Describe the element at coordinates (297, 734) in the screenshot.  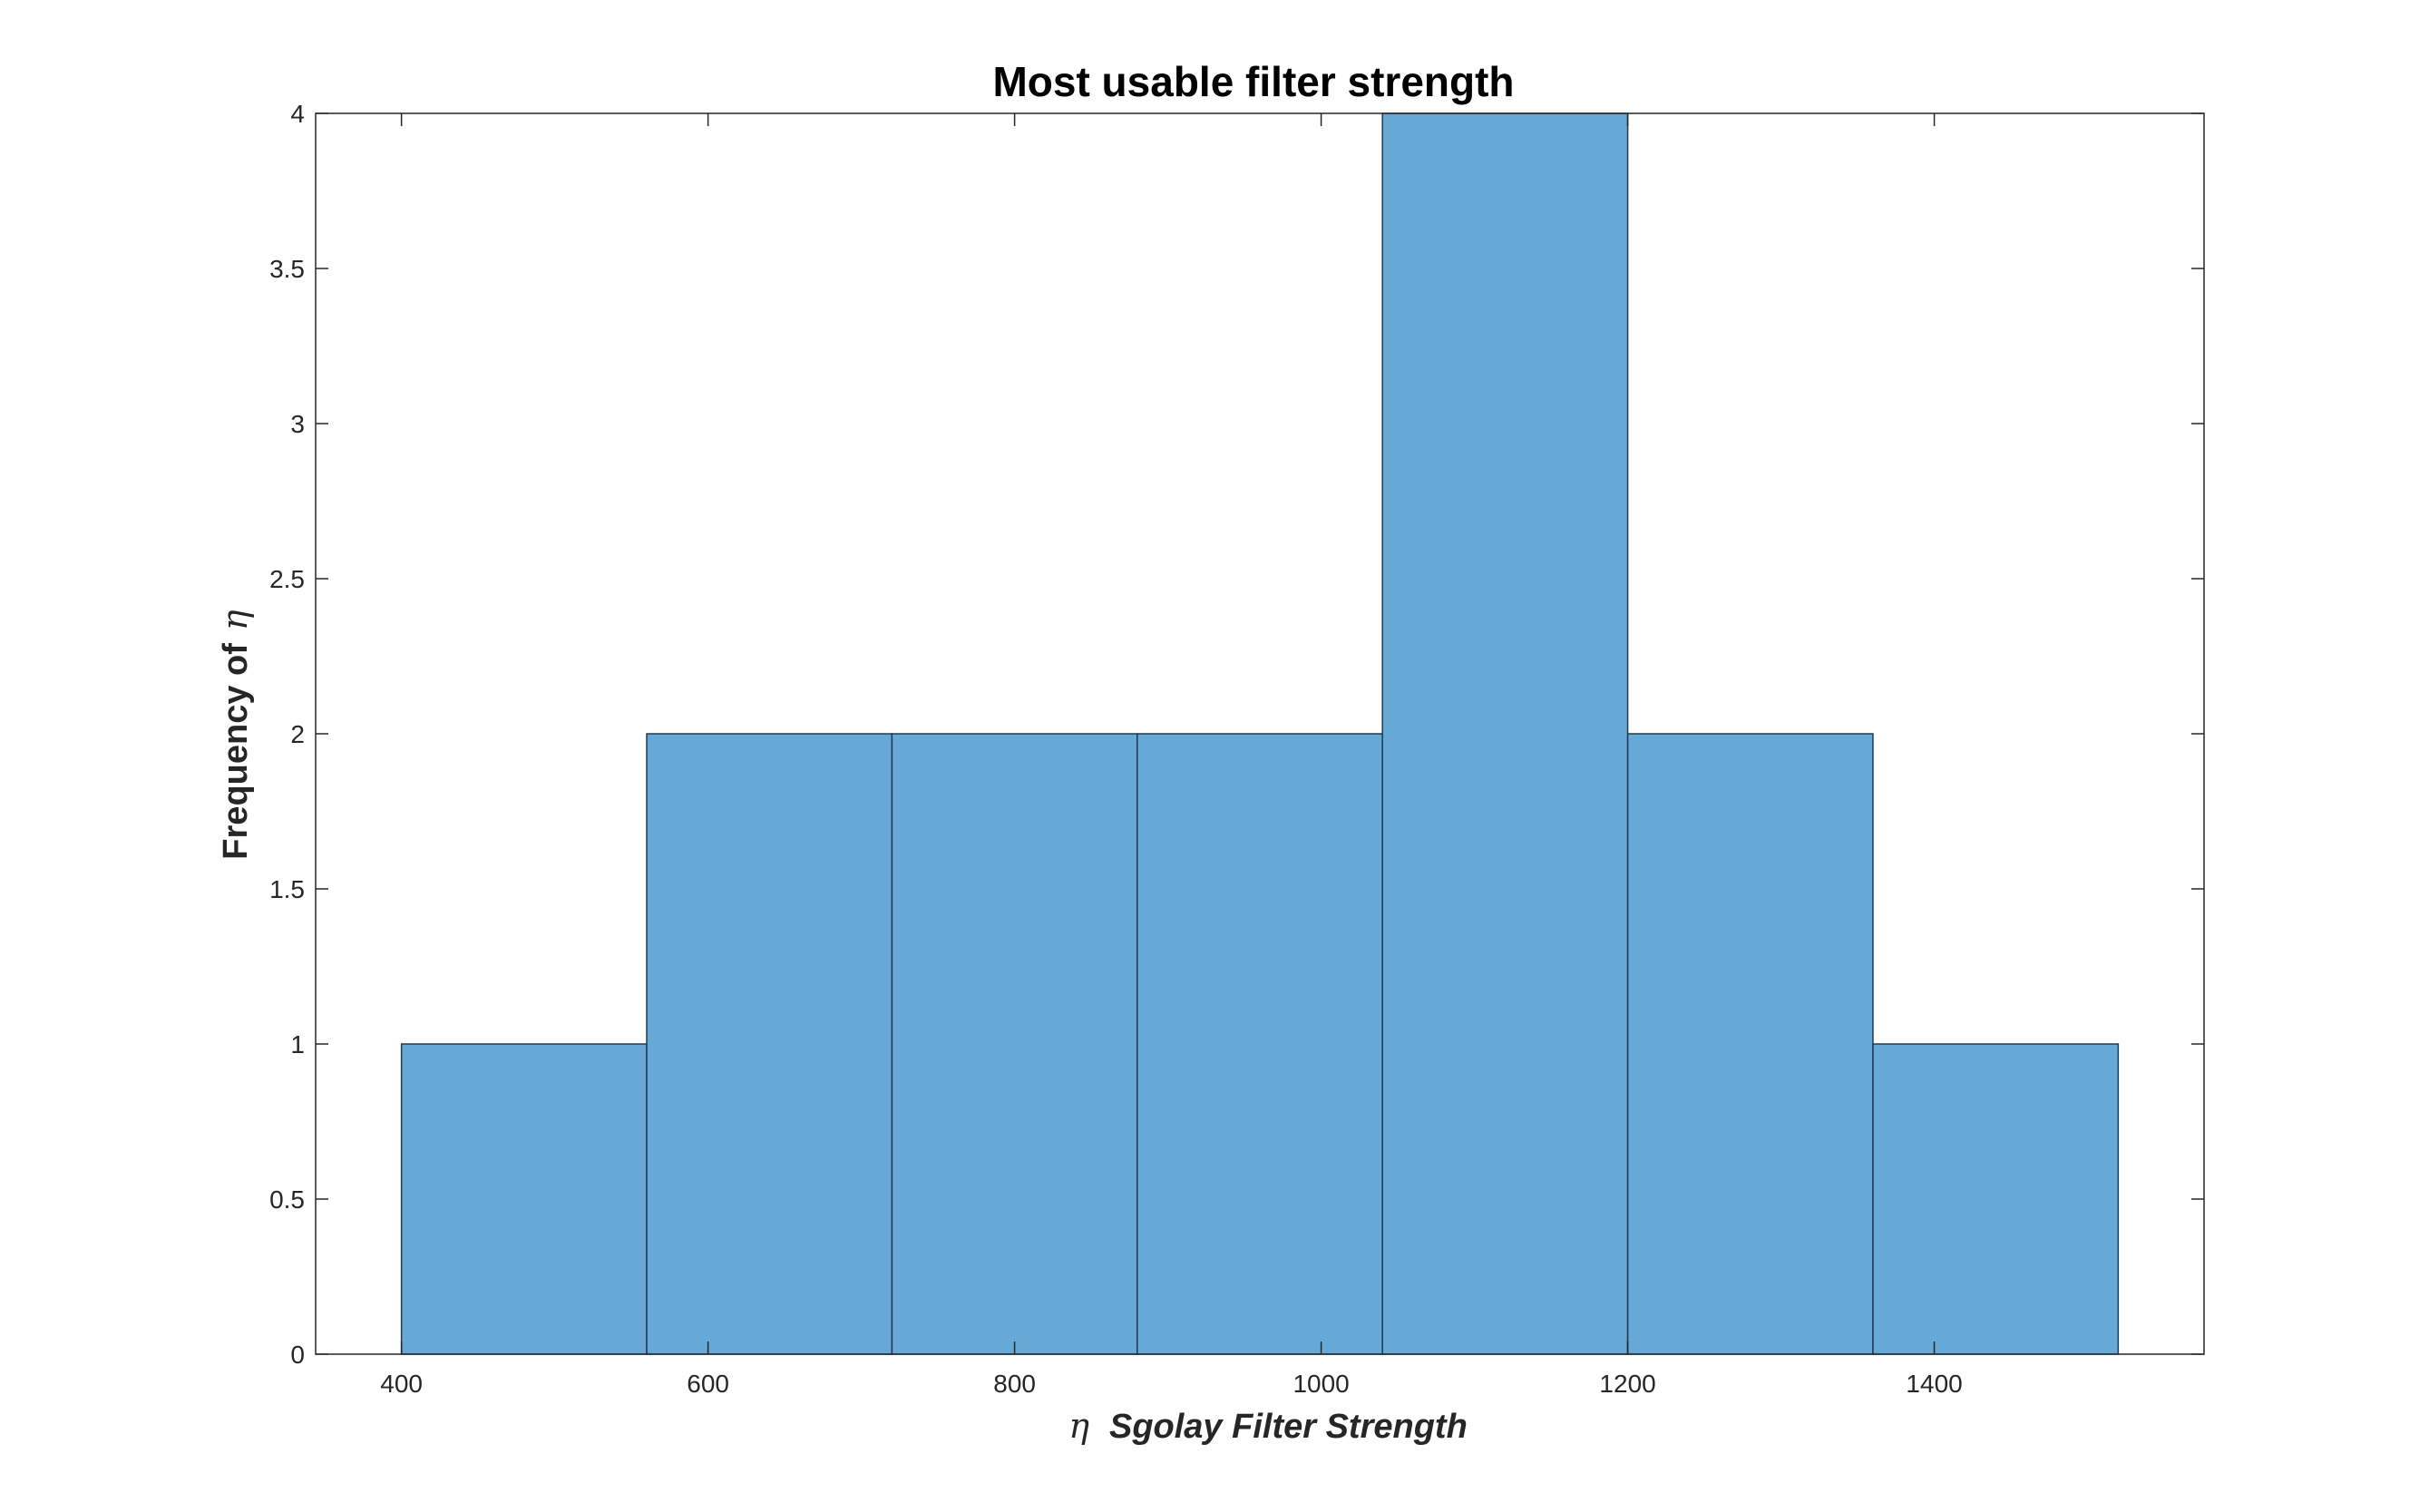
I see `y-tick-label: 2` at that location.